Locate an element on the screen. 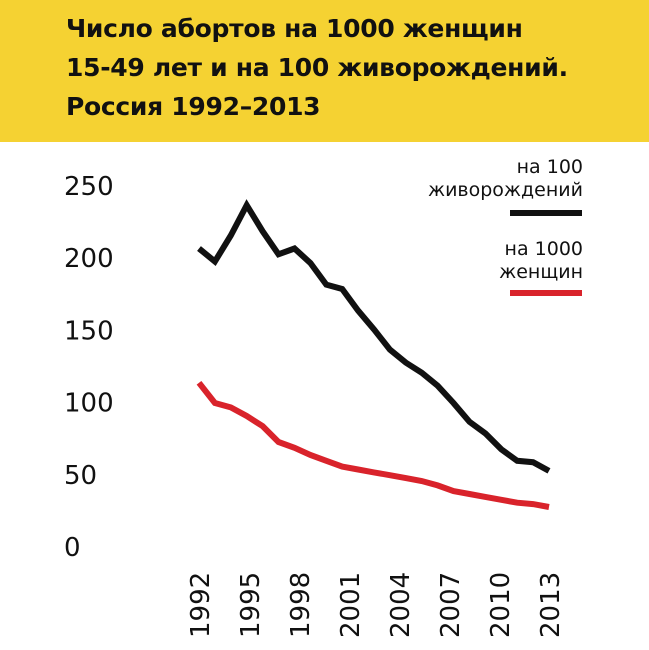  legend-women-line2: женщин is located at coordinates (541, 272).